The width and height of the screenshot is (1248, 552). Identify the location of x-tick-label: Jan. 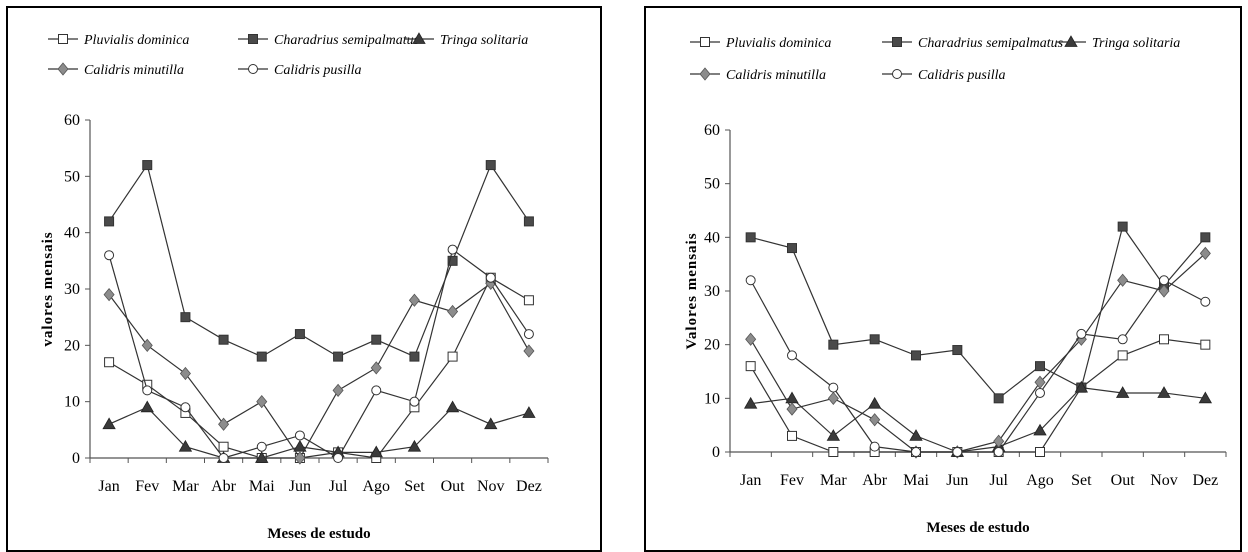
(108, 486).